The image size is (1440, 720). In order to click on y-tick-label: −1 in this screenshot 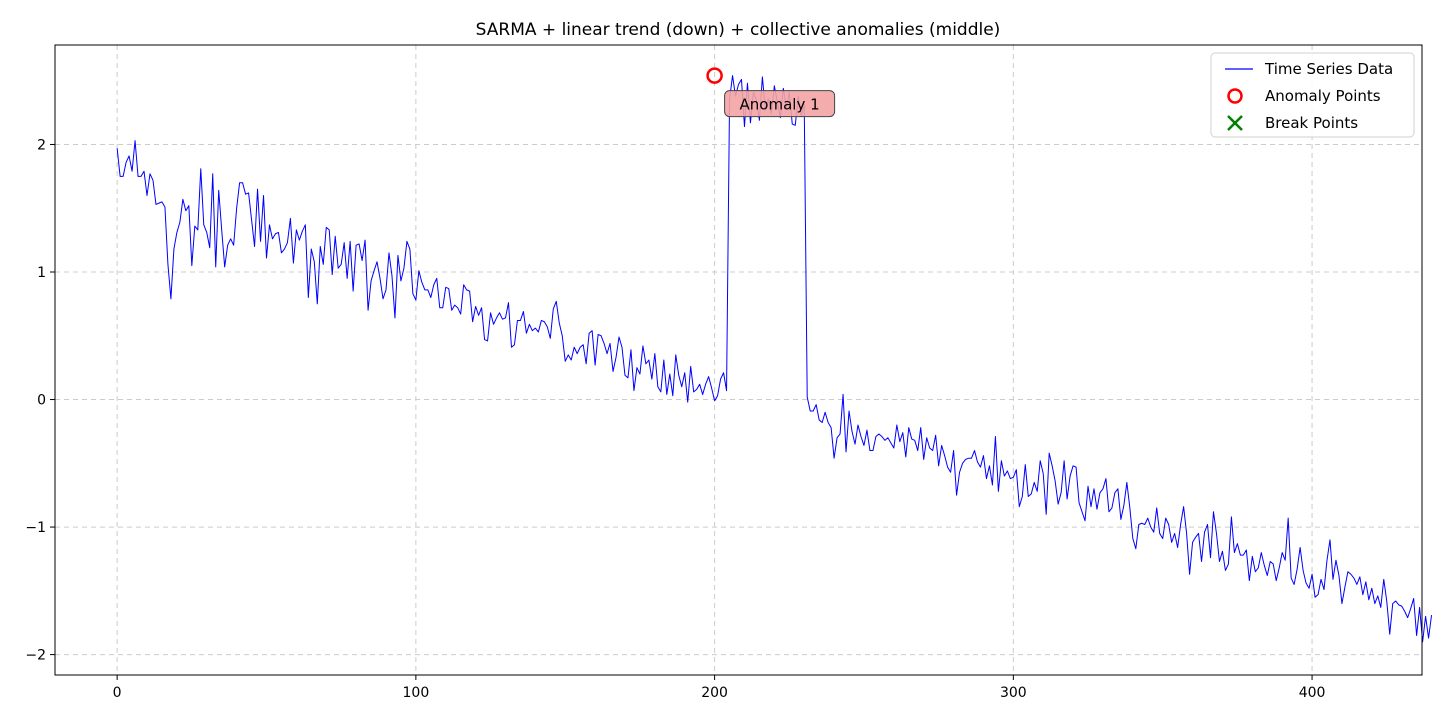, I will do `click(35, 528)`.